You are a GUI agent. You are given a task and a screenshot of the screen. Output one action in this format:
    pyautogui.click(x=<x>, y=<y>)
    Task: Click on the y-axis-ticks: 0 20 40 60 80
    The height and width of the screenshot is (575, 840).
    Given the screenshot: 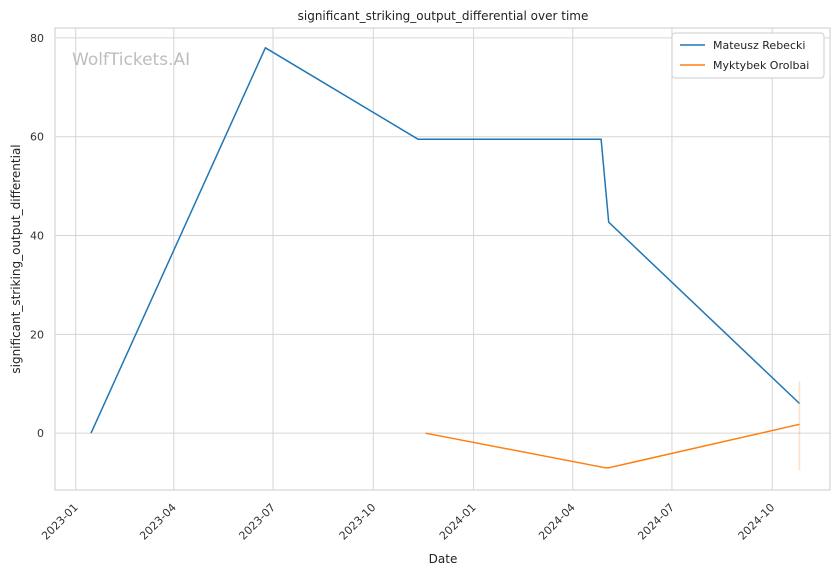 What is the action you would take?
    pyautogui.click(x=37, y=236)
    